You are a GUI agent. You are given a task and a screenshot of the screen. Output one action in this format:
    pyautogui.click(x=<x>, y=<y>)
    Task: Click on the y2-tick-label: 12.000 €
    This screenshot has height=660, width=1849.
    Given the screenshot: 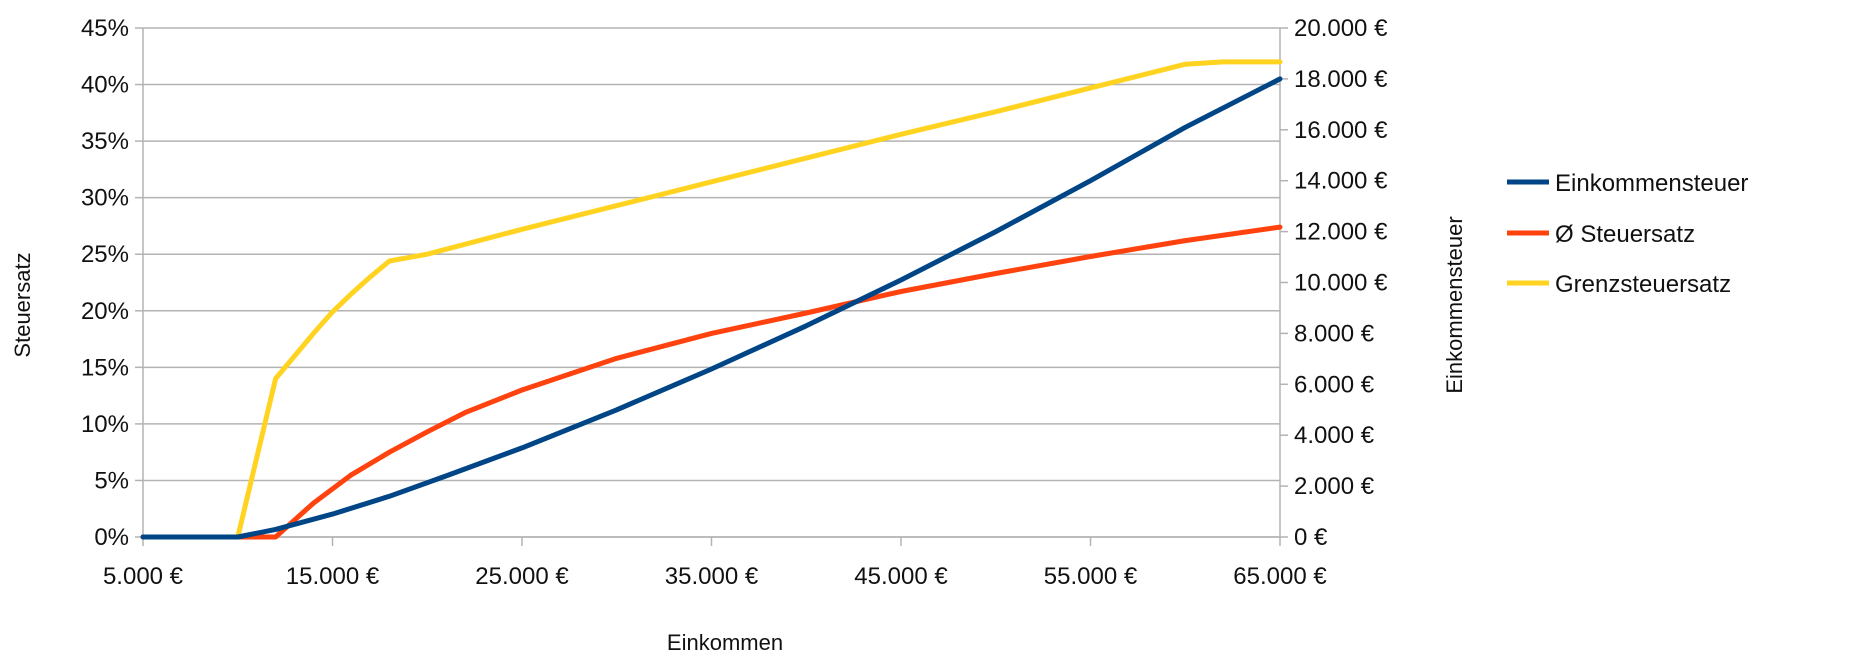 What is the action you would take?
    pyautogui.click(x=1341, y=232)
    